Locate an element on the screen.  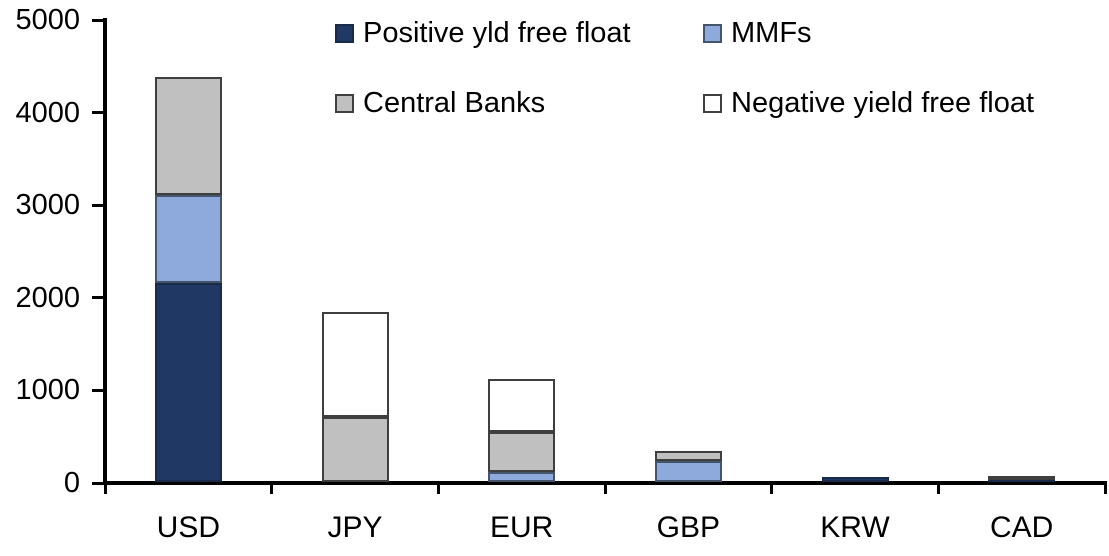
x-axis-category-label: USD is located at coordinates (188, 527).